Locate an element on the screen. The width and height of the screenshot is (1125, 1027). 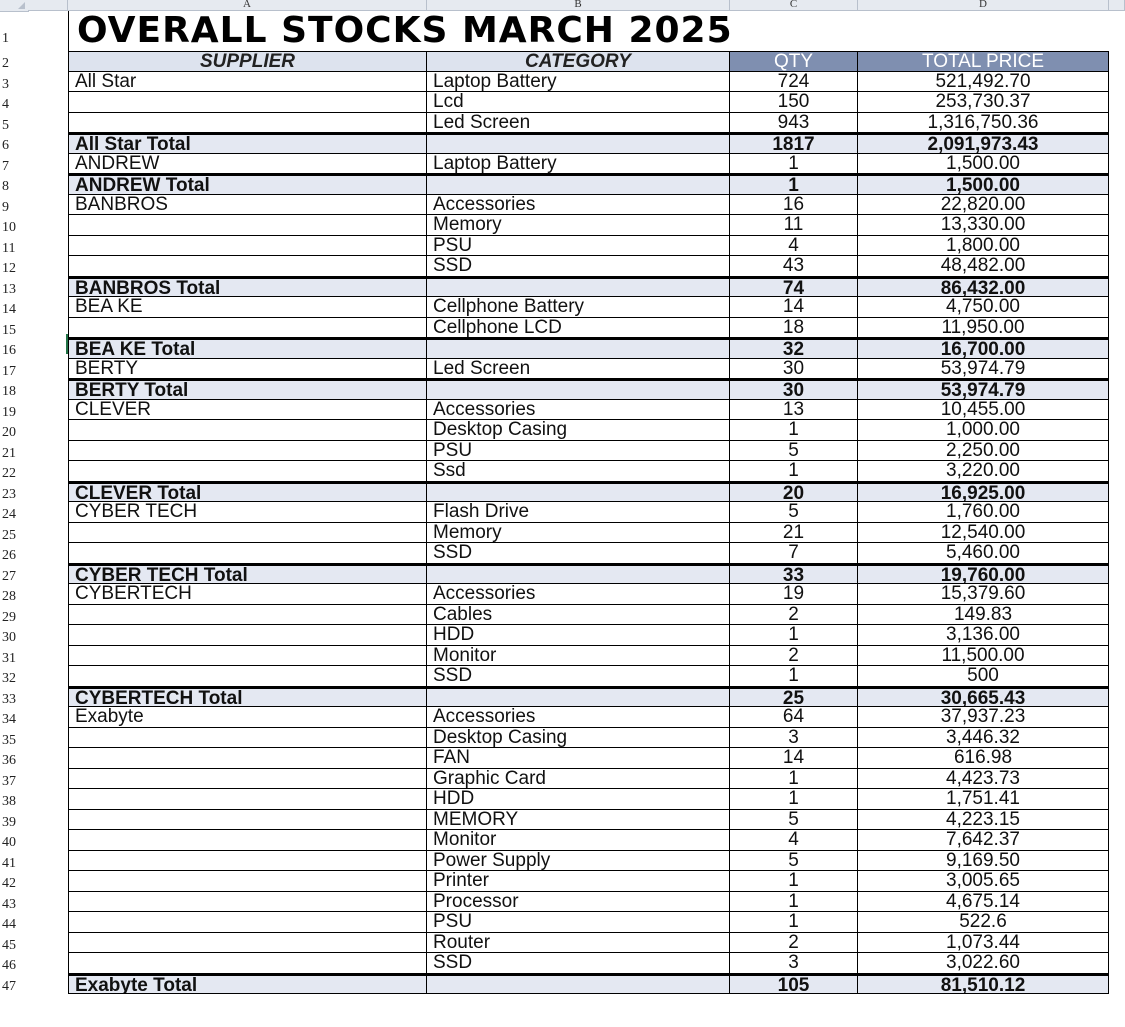
total-price-cell: 10,455.00 is located at coordinates (983, 409).